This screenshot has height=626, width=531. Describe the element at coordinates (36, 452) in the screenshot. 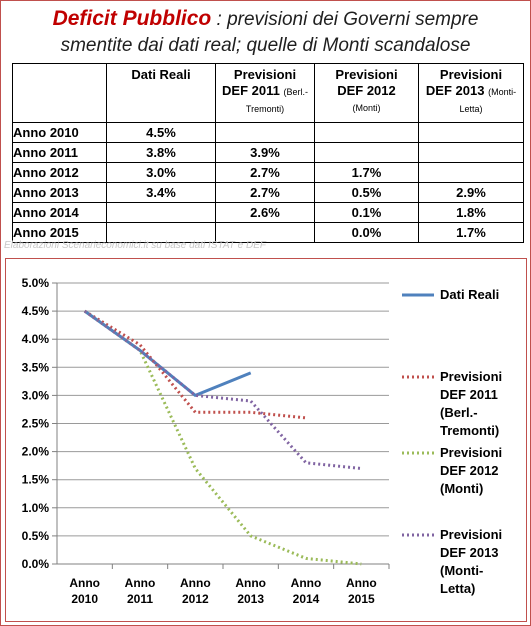

I see `y-tick-label: 2.0%` at that location.